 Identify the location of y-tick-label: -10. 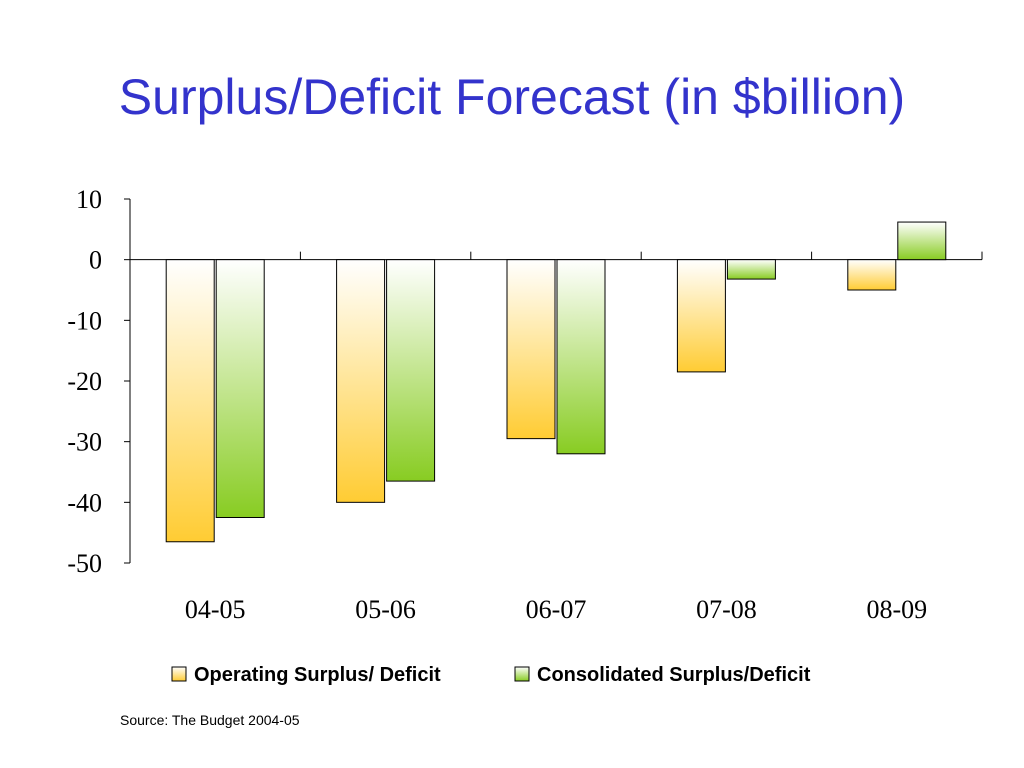
(84, 320).